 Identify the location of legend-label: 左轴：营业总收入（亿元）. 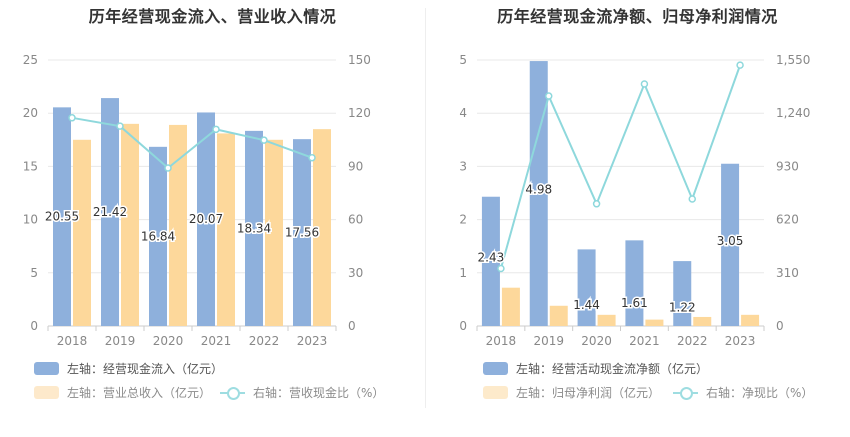
(139, 393).